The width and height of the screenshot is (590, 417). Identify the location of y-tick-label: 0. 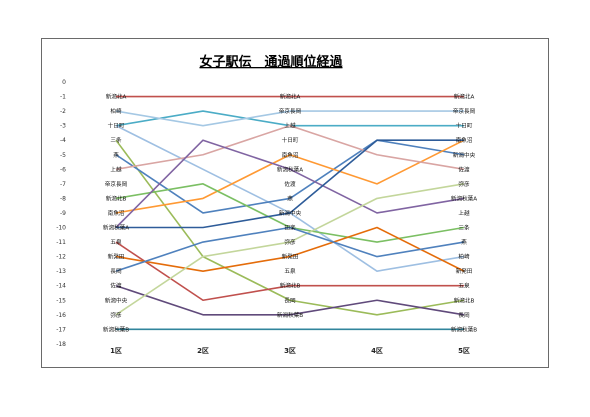
(64, 82).